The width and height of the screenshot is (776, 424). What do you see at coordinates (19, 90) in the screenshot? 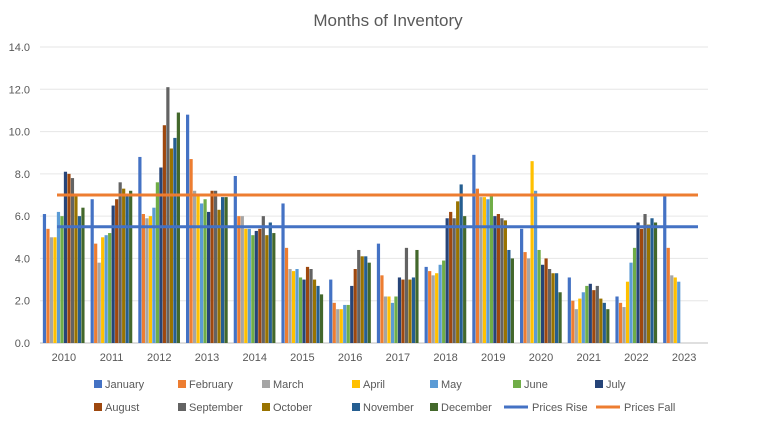
I see `y-tick-label: 12.0` at bounding box center [19, 90].